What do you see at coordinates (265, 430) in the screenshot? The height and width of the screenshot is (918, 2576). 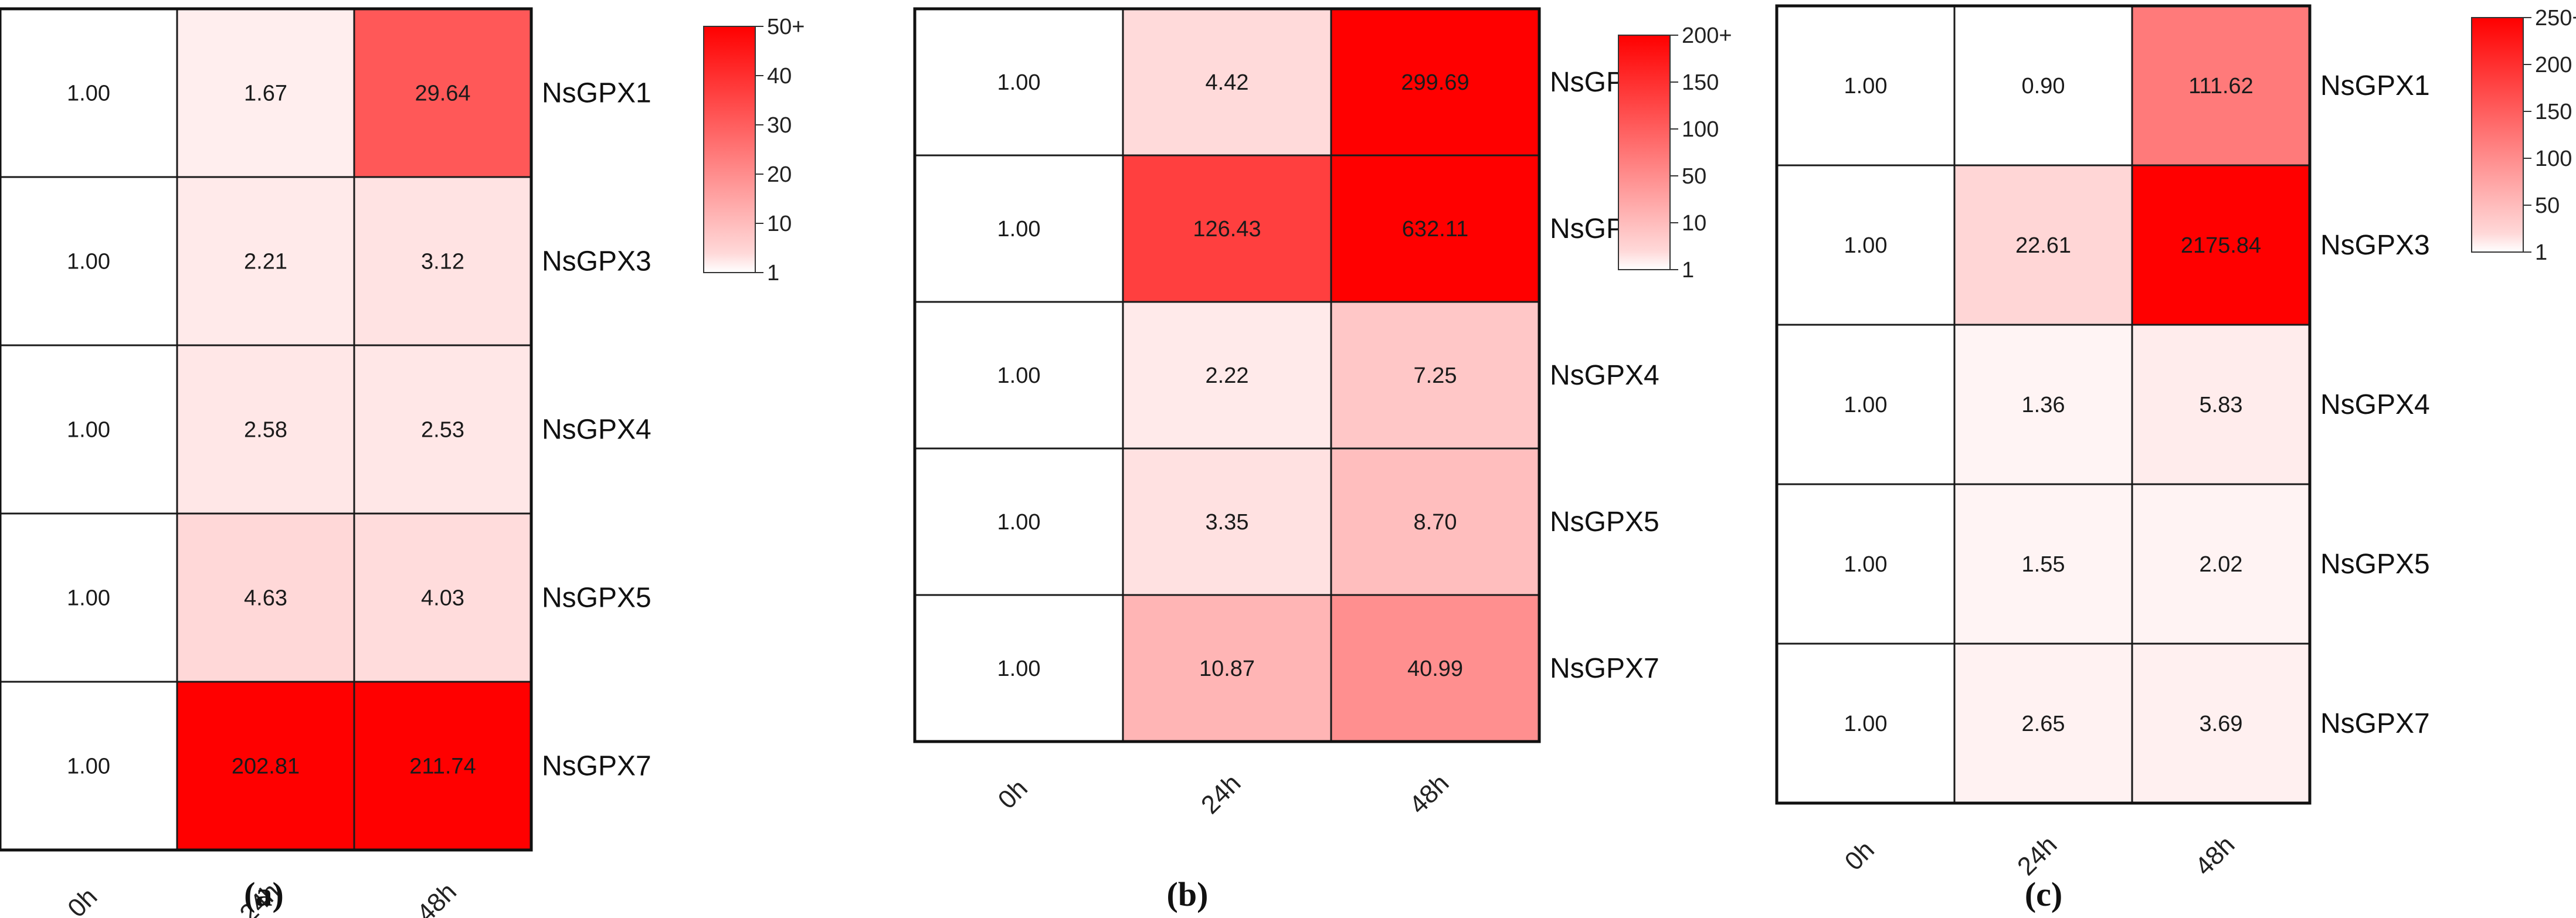 I see `cell-value-label: 2.58` at bounding box center [265, 430].